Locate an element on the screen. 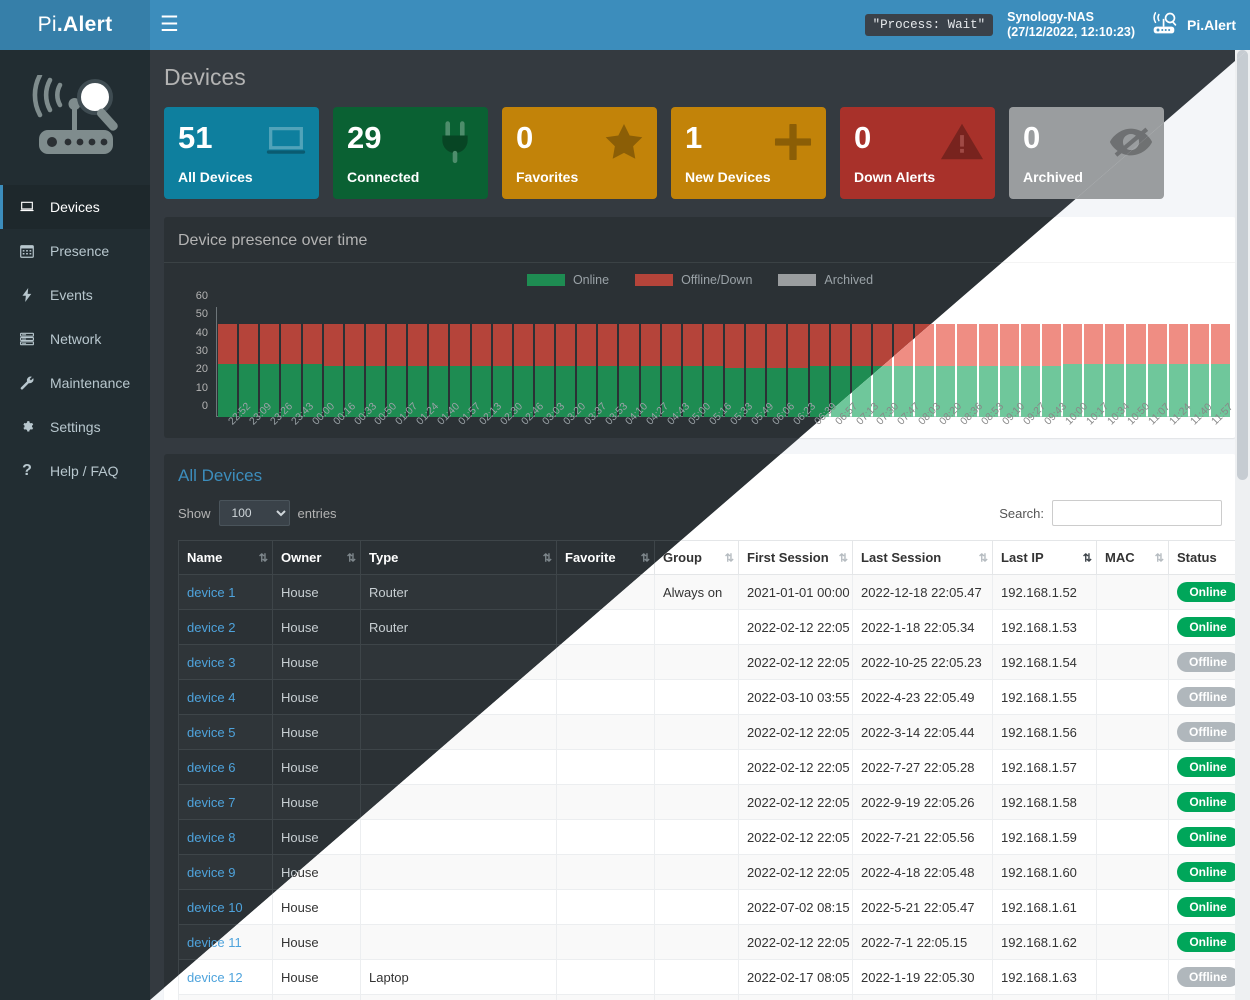 Image resolution: width=1250 pixels, height=1000 pixels. cell-name: device 13 is located at coordinates (225, 997).